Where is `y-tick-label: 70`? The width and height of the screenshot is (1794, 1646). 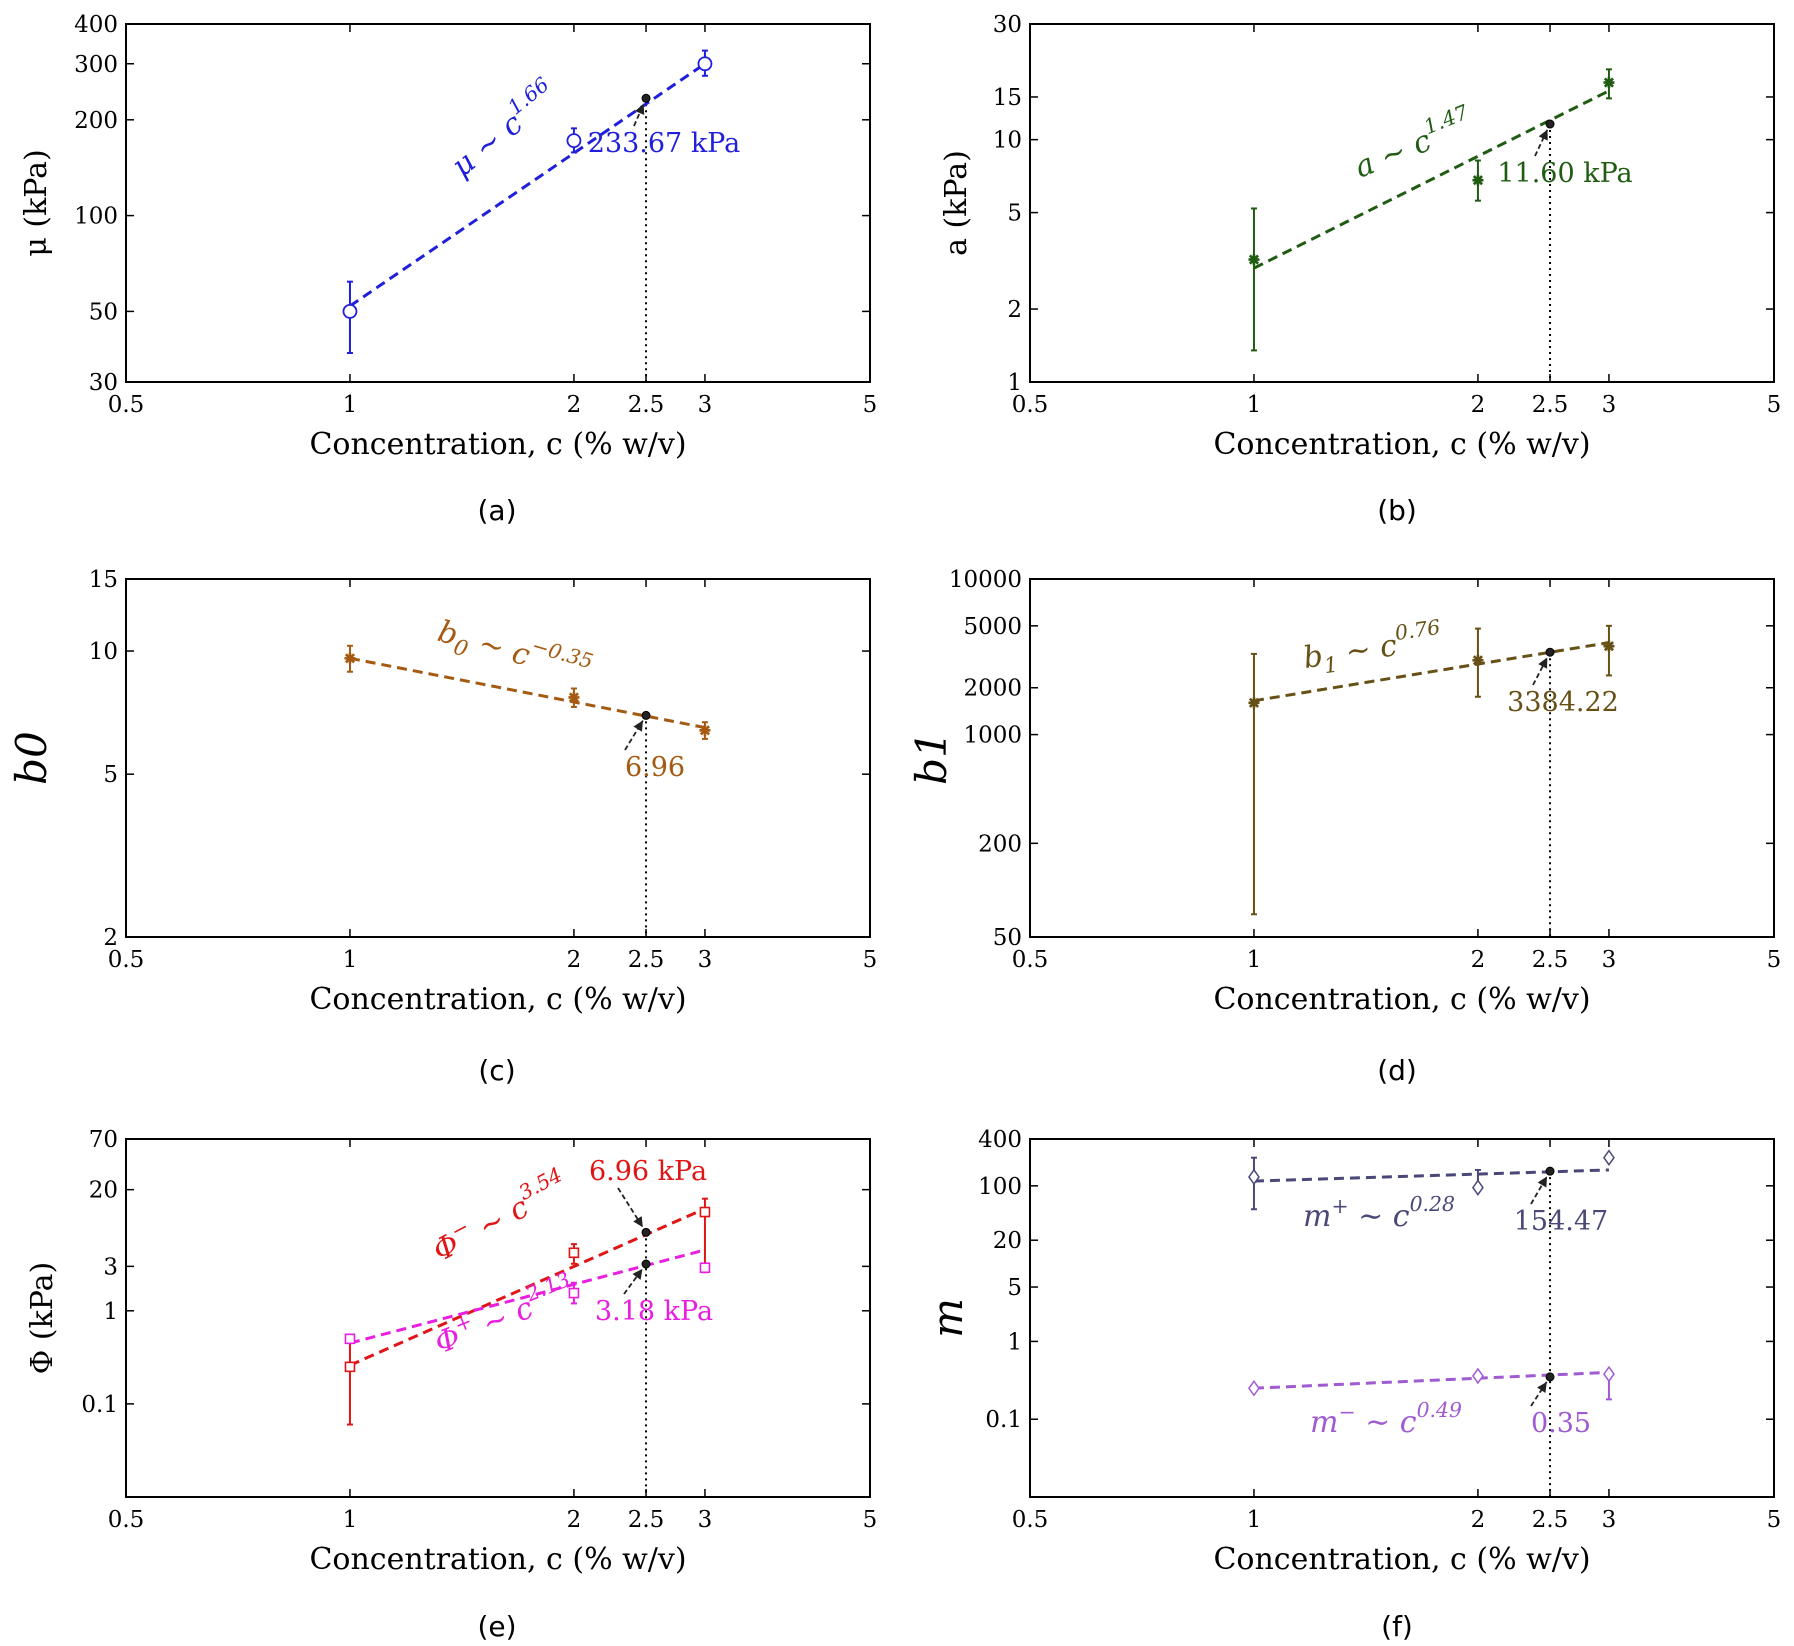
y-tick-label: 70 is located at coordinates (103, 1140).